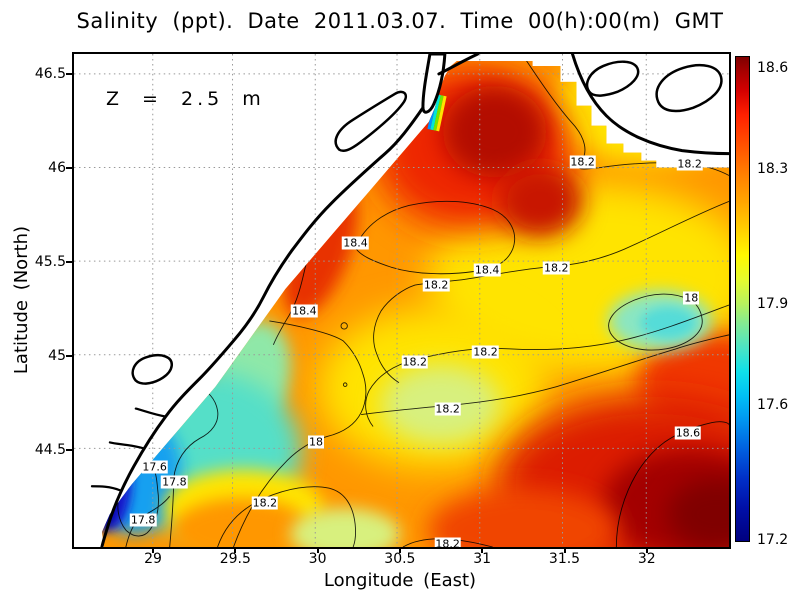  Describe the element at coordinates (773, 169) in the screenshot. I see `colorbar-tick-label: 18.3` at that location.